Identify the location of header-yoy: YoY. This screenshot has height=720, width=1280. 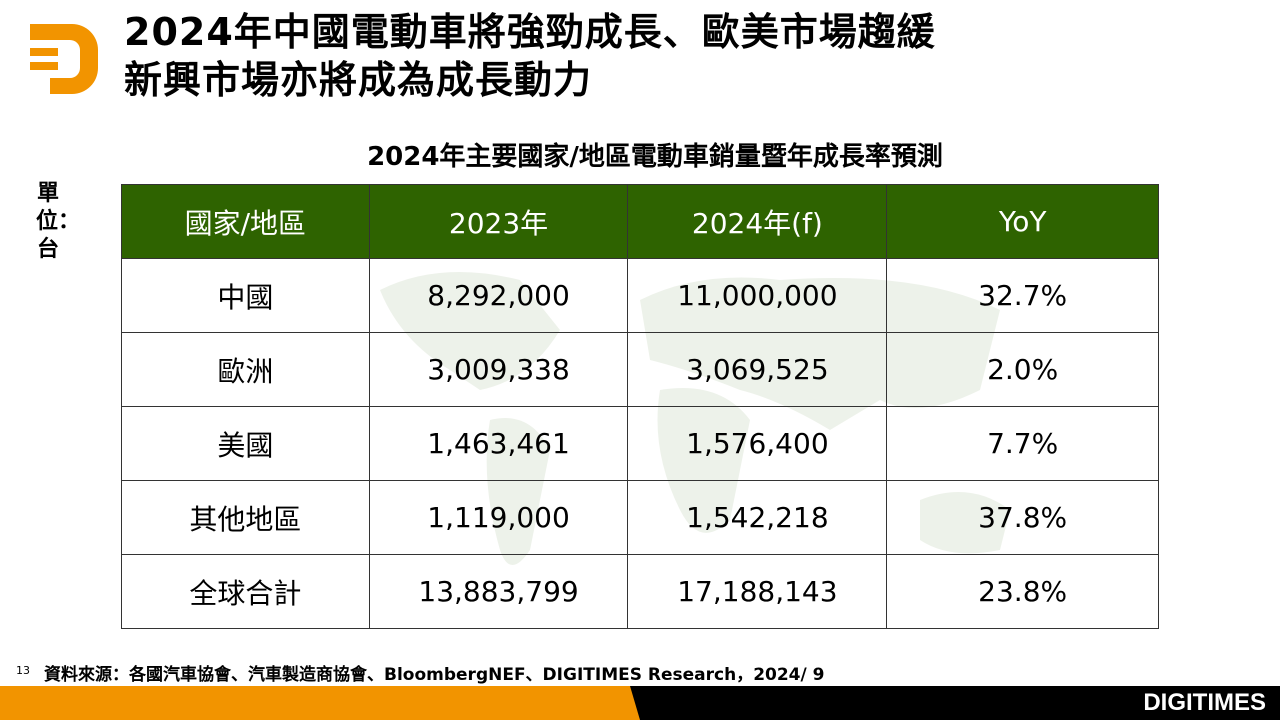
(1022, 221).